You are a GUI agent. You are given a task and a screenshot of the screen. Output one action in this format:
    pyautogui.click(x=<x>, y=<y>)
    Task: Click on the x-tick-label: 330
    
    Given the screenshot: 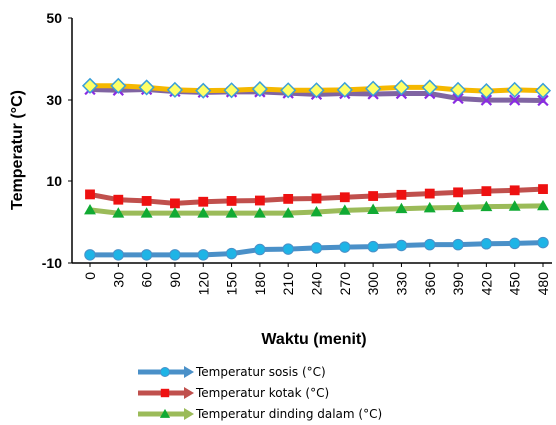 What is the action you would take?
    pyautogui.click(x=401, y=284)
    